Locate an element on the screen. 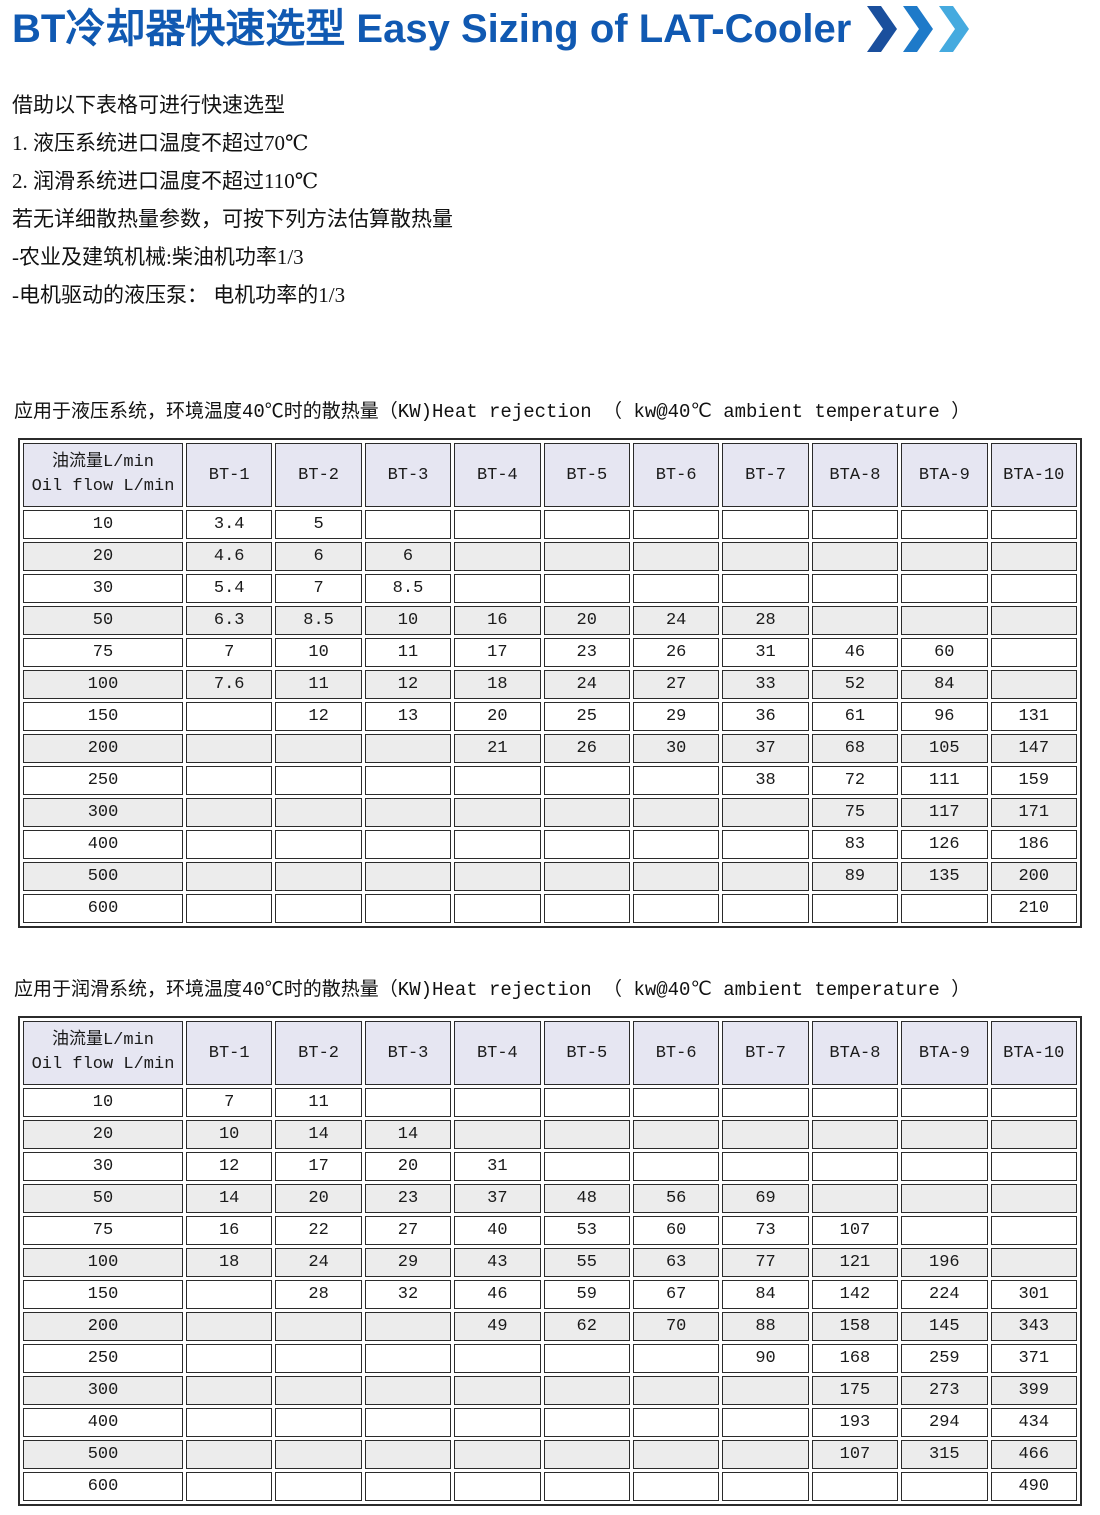  heat-rejection-cell: 135 is located at coordinates (944, 876).